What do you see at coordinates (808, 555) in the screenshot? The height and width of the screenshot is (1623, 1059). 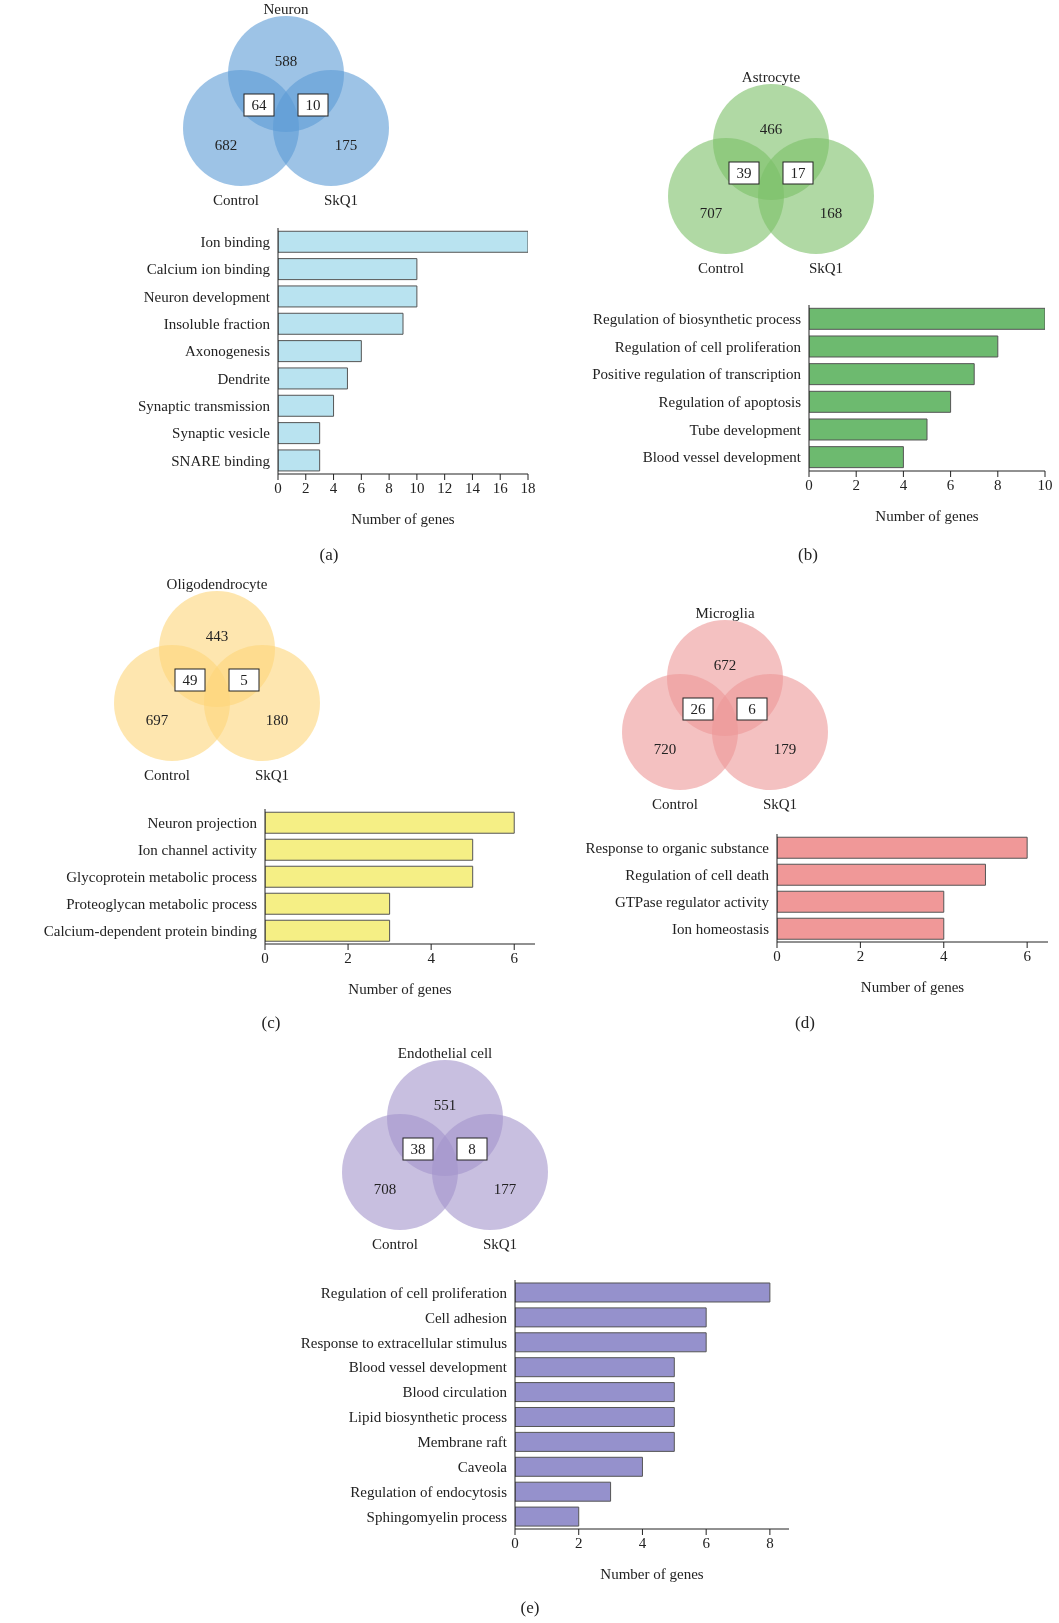 I see `text: (b)` at bounding box center [808, 555].